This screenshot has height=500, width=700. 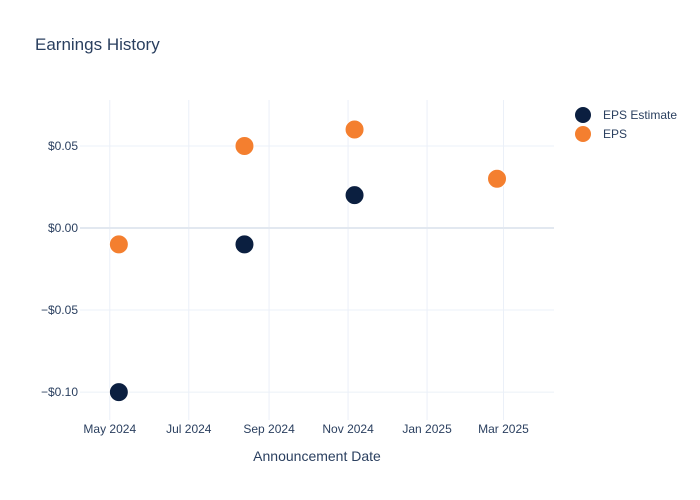 I want to click on x-tick-label: Mar 2025, so click(x=503, y=429).